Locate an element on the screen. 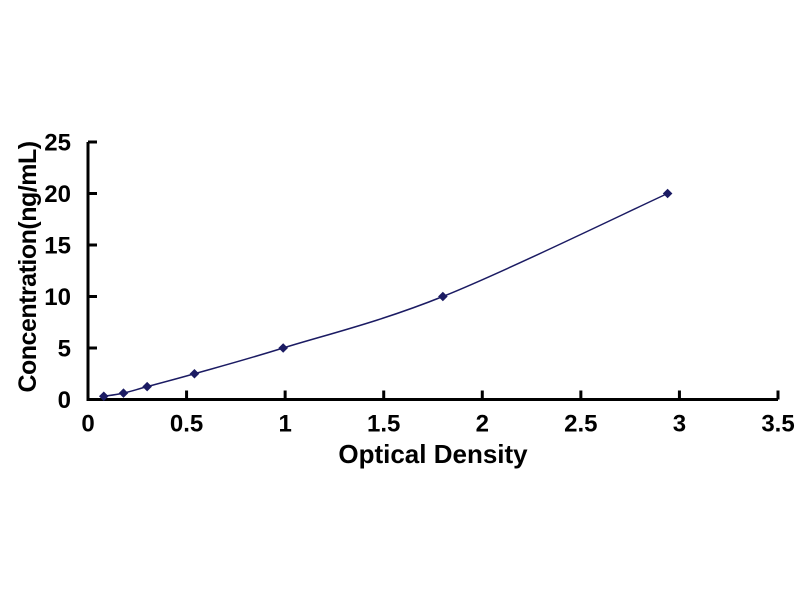 The height and width of the screenshot is (600, 800). y-tick-label: 15 is located at coordinates (57, 246).